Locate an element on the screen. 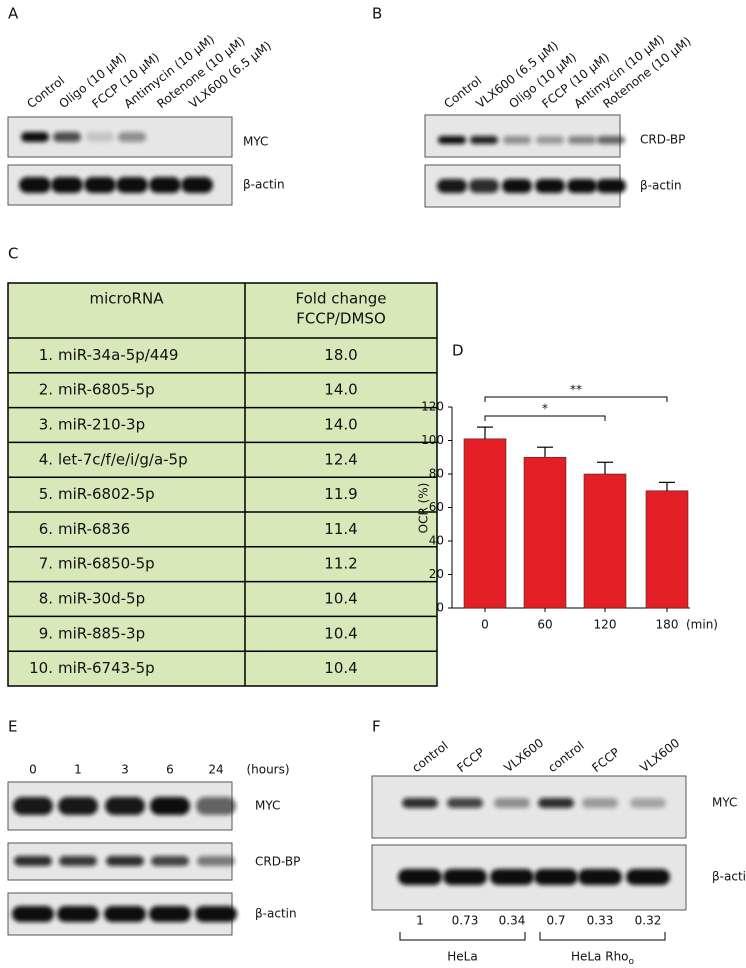 This screenshot has height=968, width=746. microrna-name: miR-6802-5p is located at coordinates (106, 494).